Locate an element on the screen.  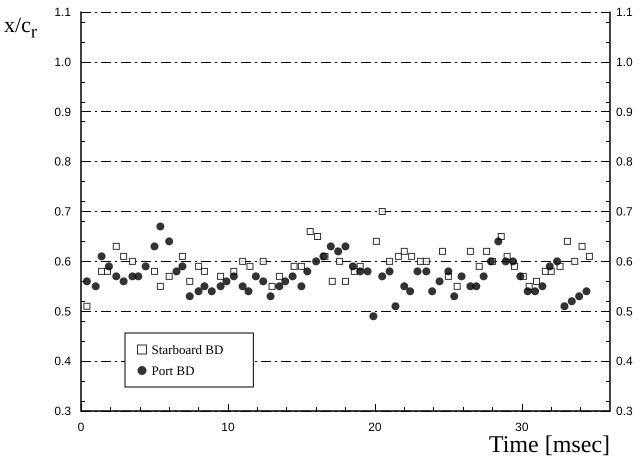
y-axis-title: x/c$_{r}$ is located at coordinates (20, 27).